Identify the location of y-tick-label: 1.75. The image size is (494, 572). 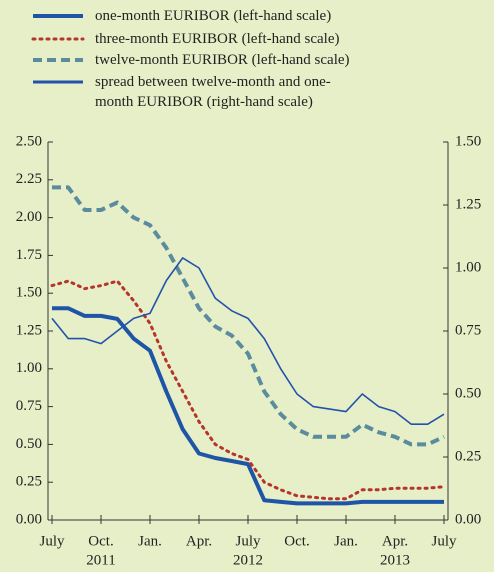
(29, 255).